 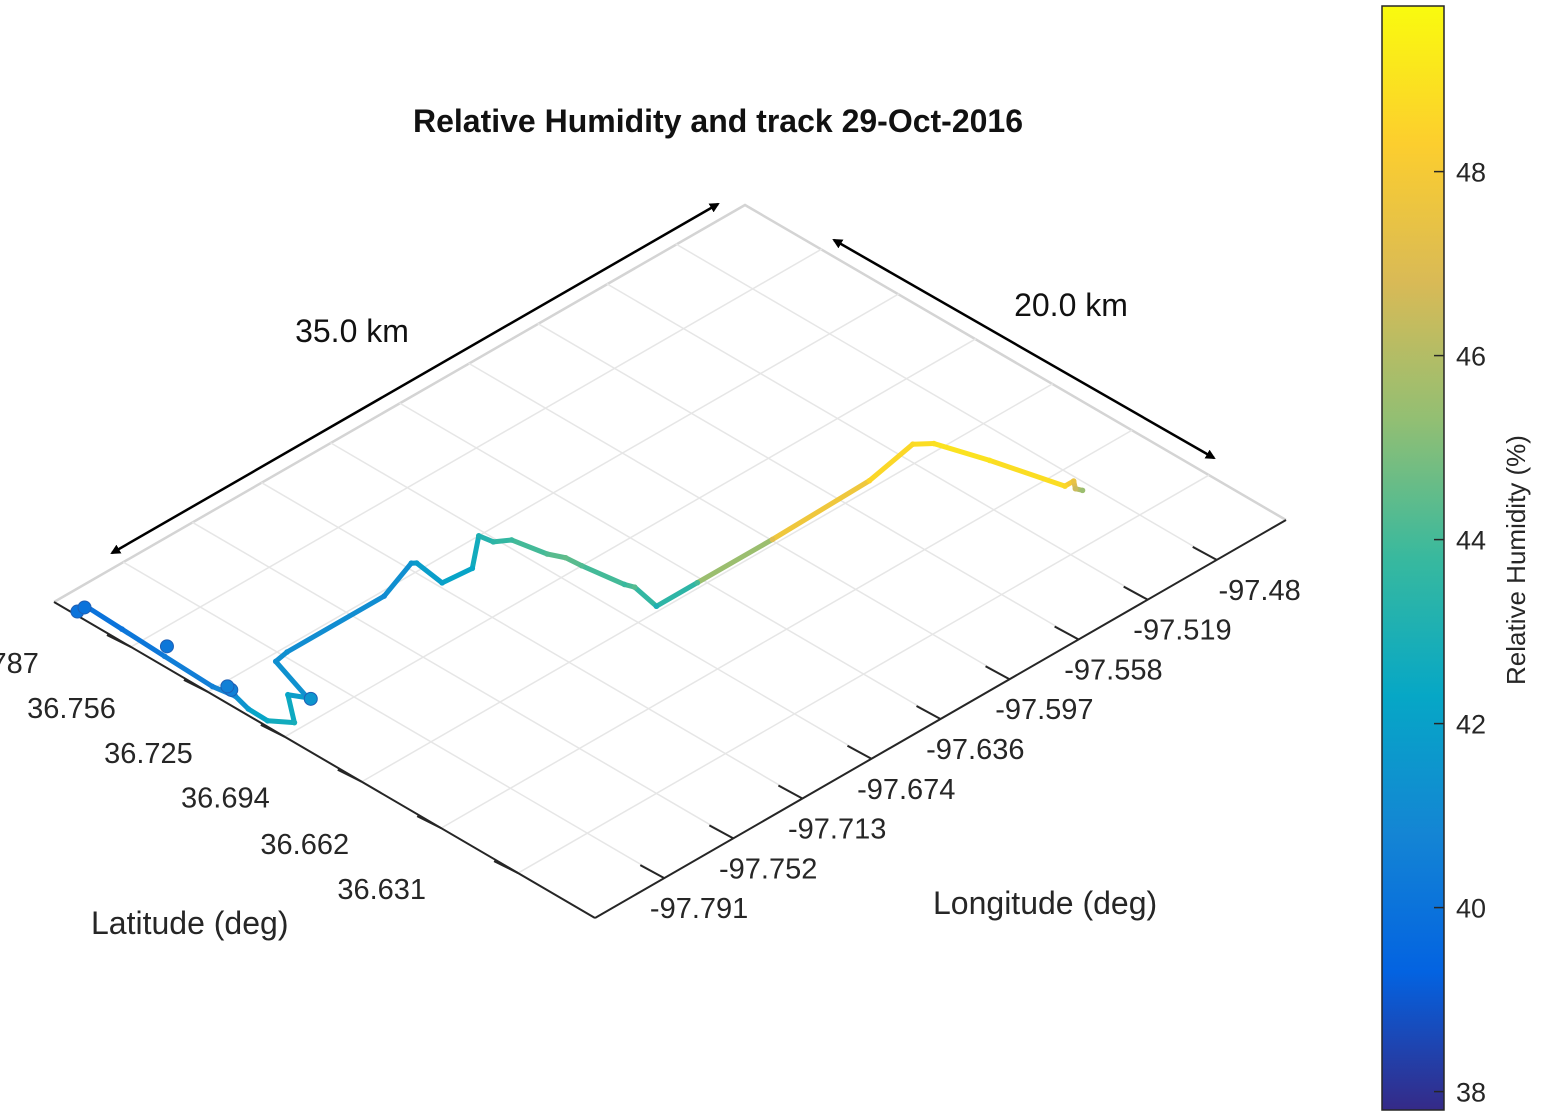 What do you see at coordinates (71, 709) in the screenshot?
I see `latitude-tick-label: 36.756` at bounding box center [71, 709].